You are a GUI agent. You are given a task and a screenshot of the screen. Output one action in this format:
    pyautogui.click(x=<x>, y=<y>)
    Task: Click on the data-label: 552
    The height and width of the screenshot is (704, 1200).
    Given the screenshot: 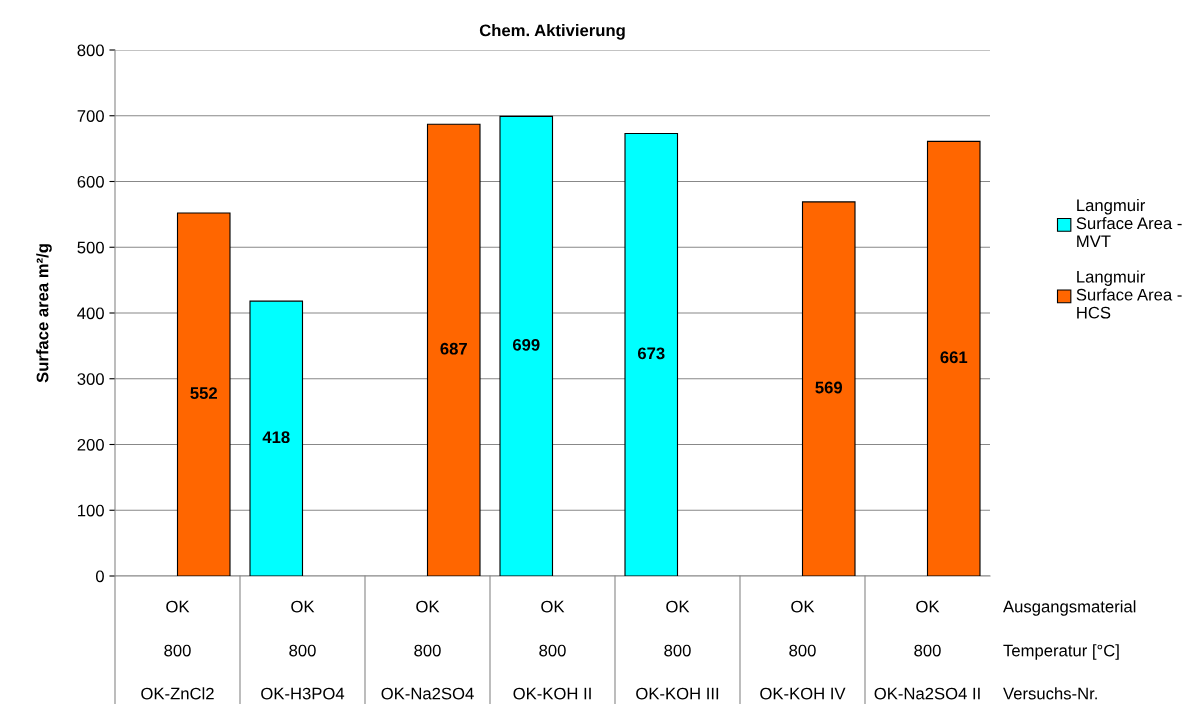 What is the action you would take?
    pyautogui.click(x=203, y=393)
    